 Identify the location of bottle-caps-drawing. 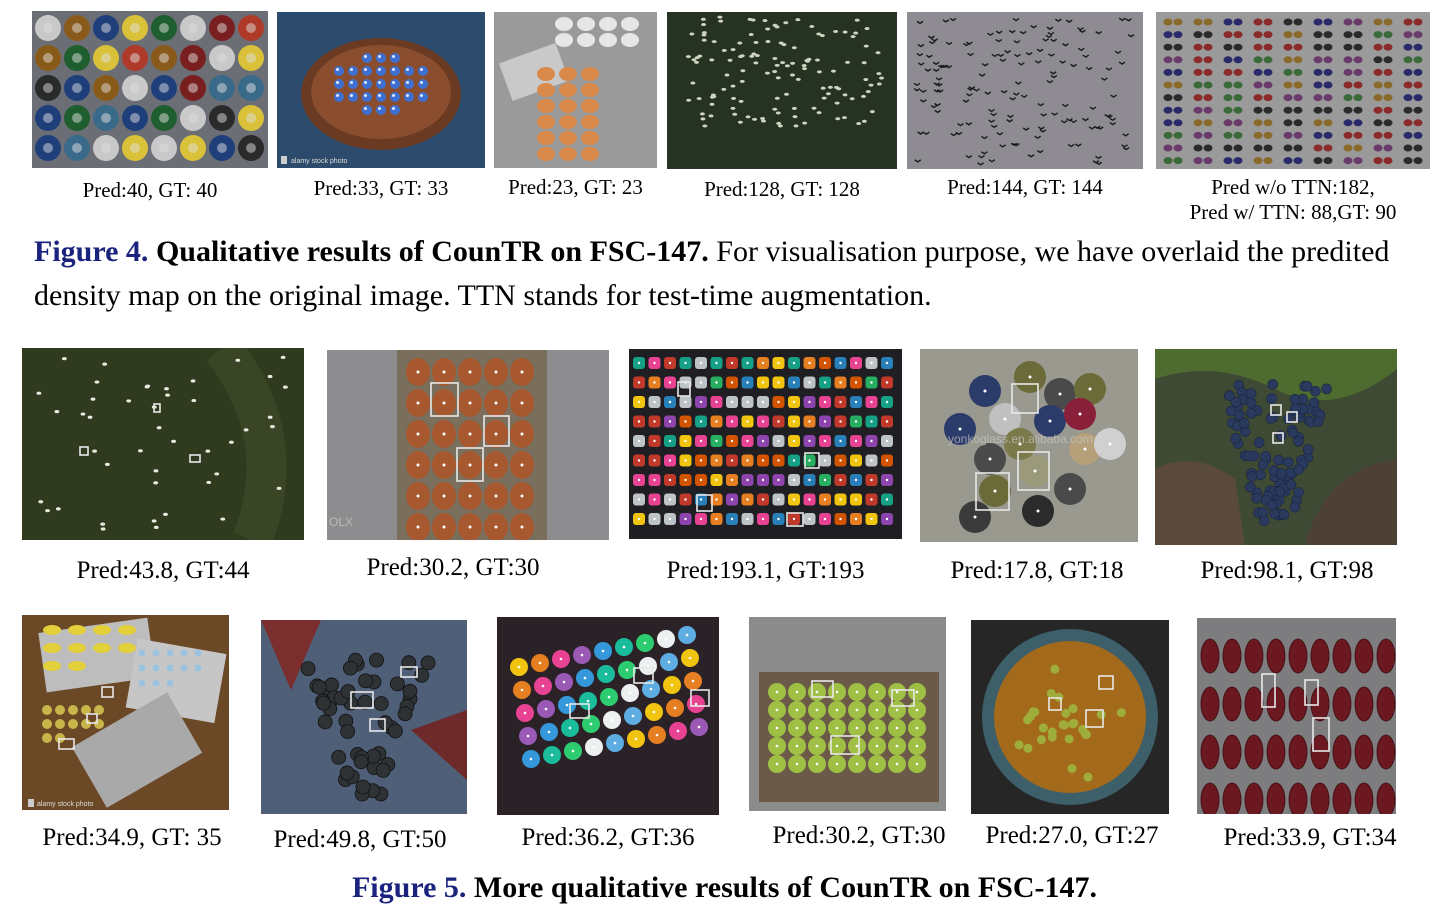
(150, 89).